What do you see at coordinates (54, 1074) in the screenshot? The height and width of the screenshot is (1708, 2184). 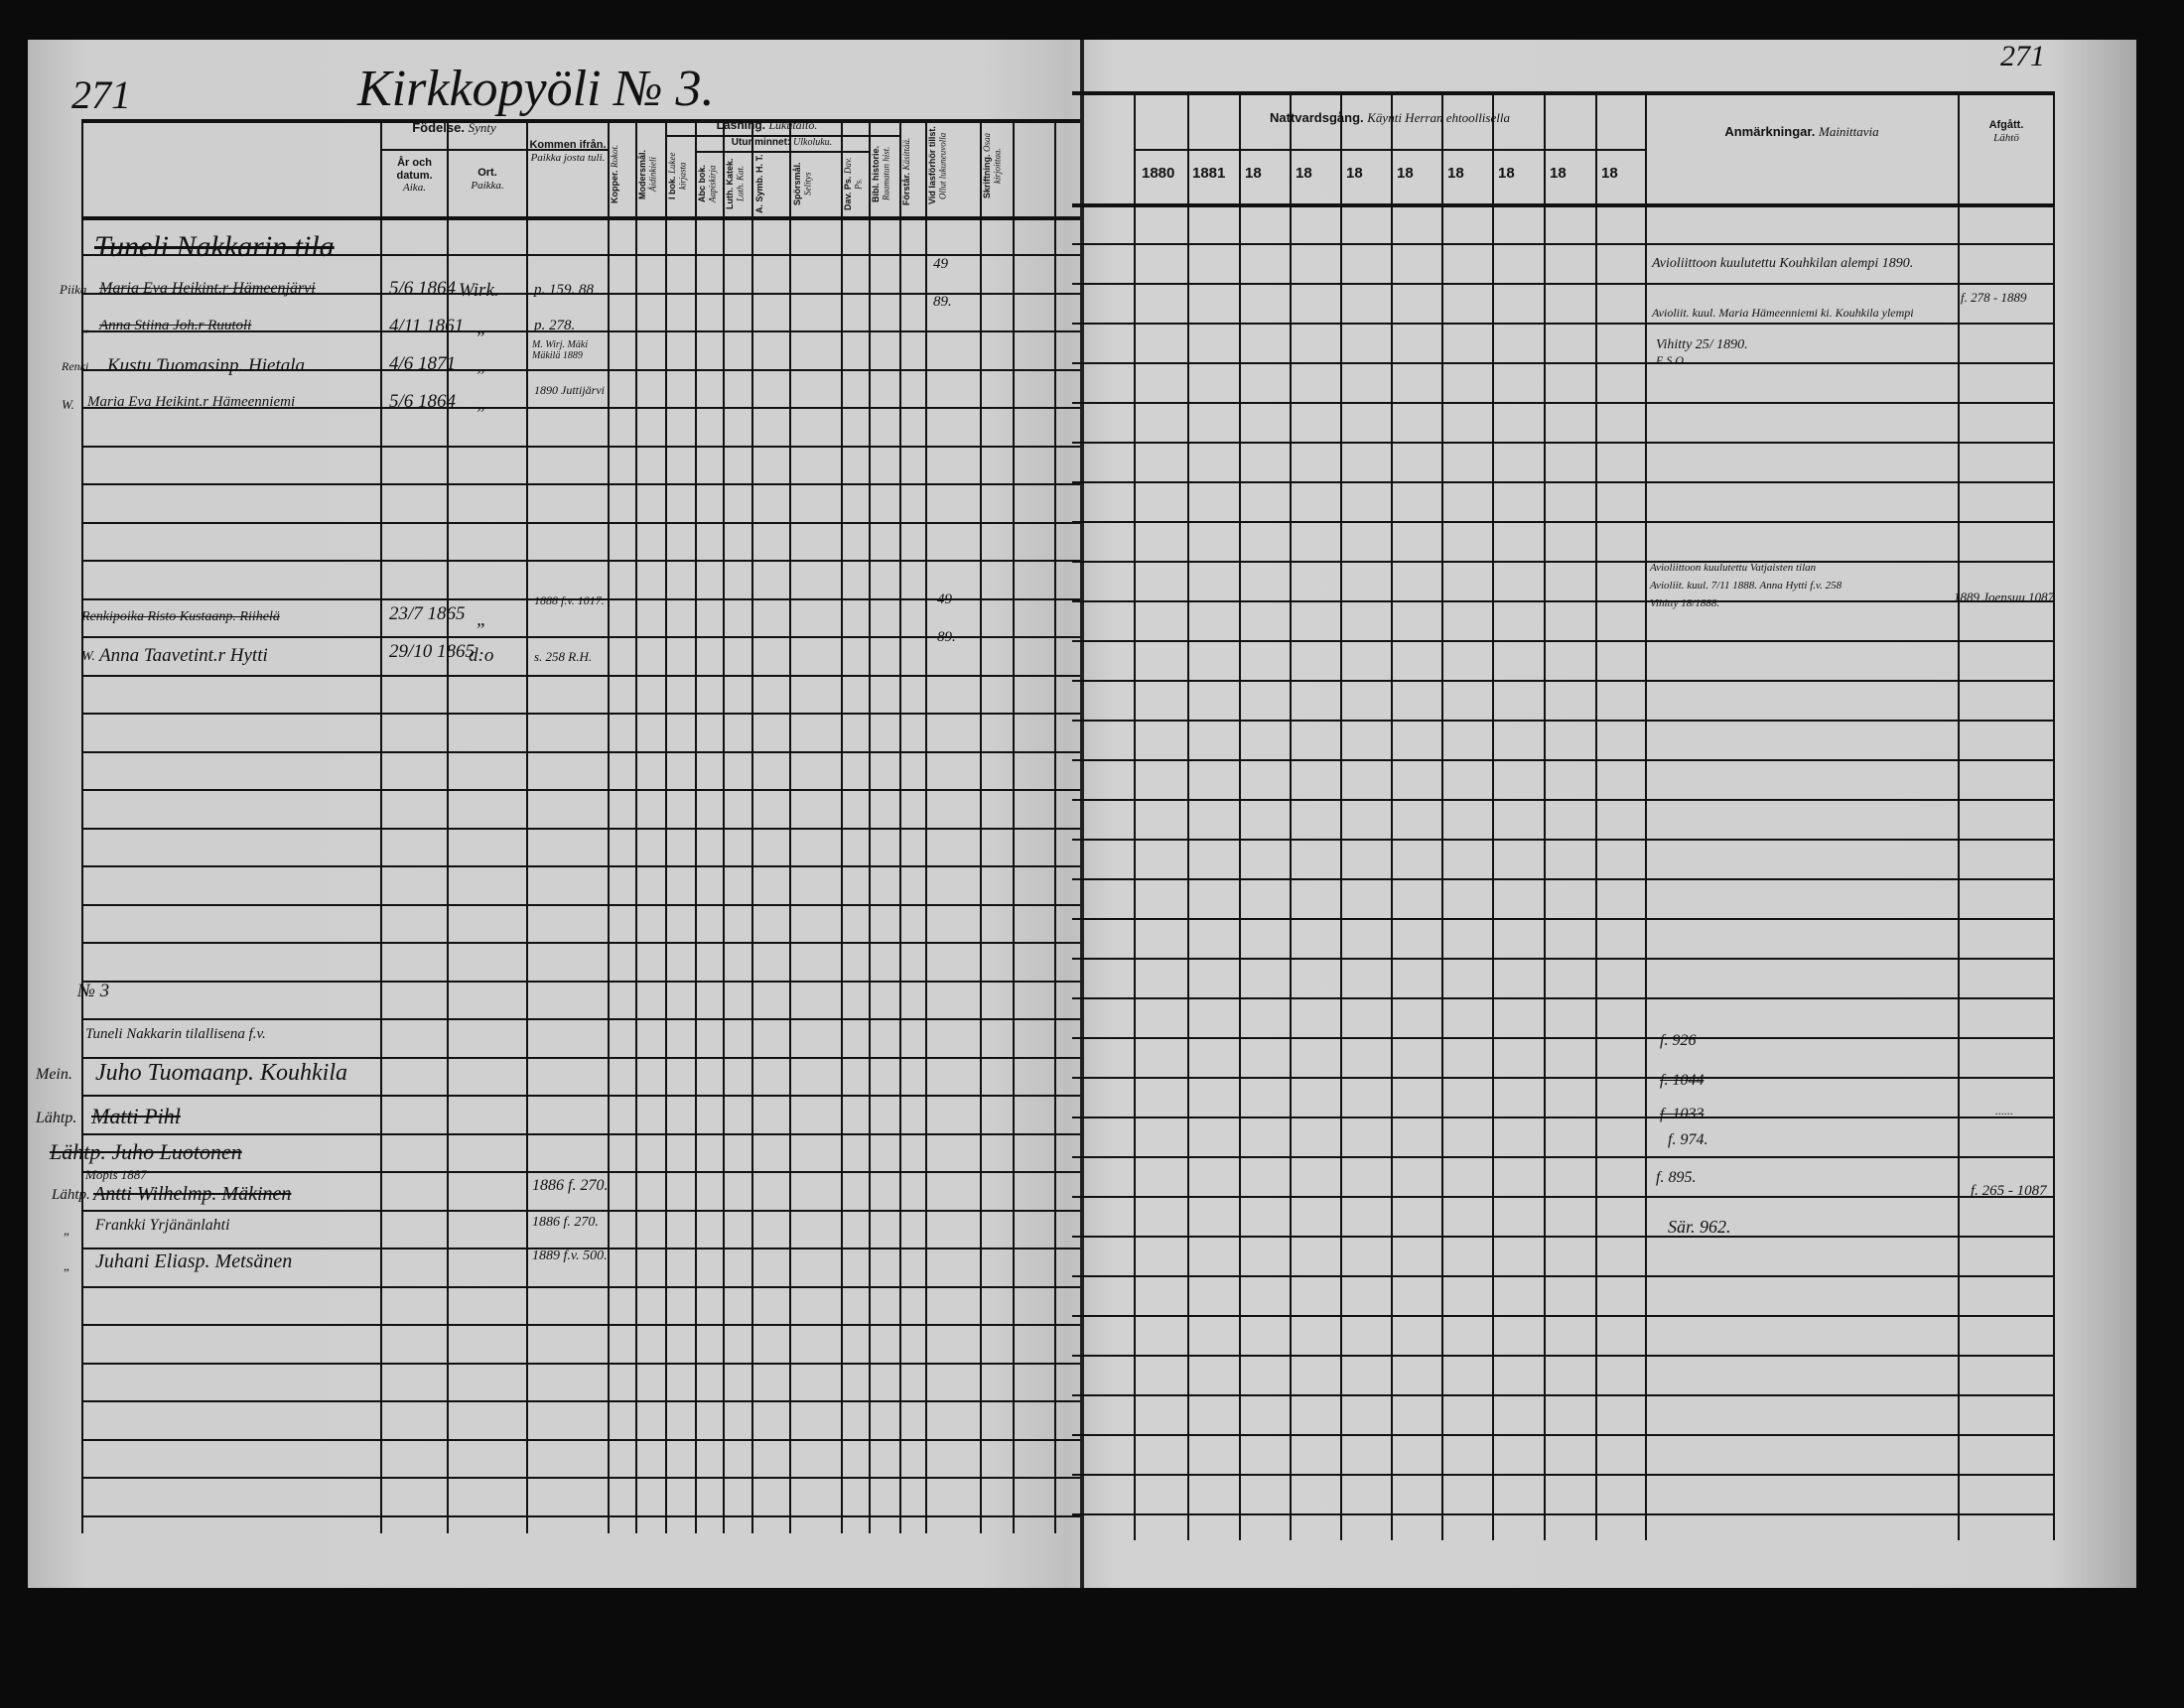 I see `entry-role: Mein.` at bounding box center [54, 1074].